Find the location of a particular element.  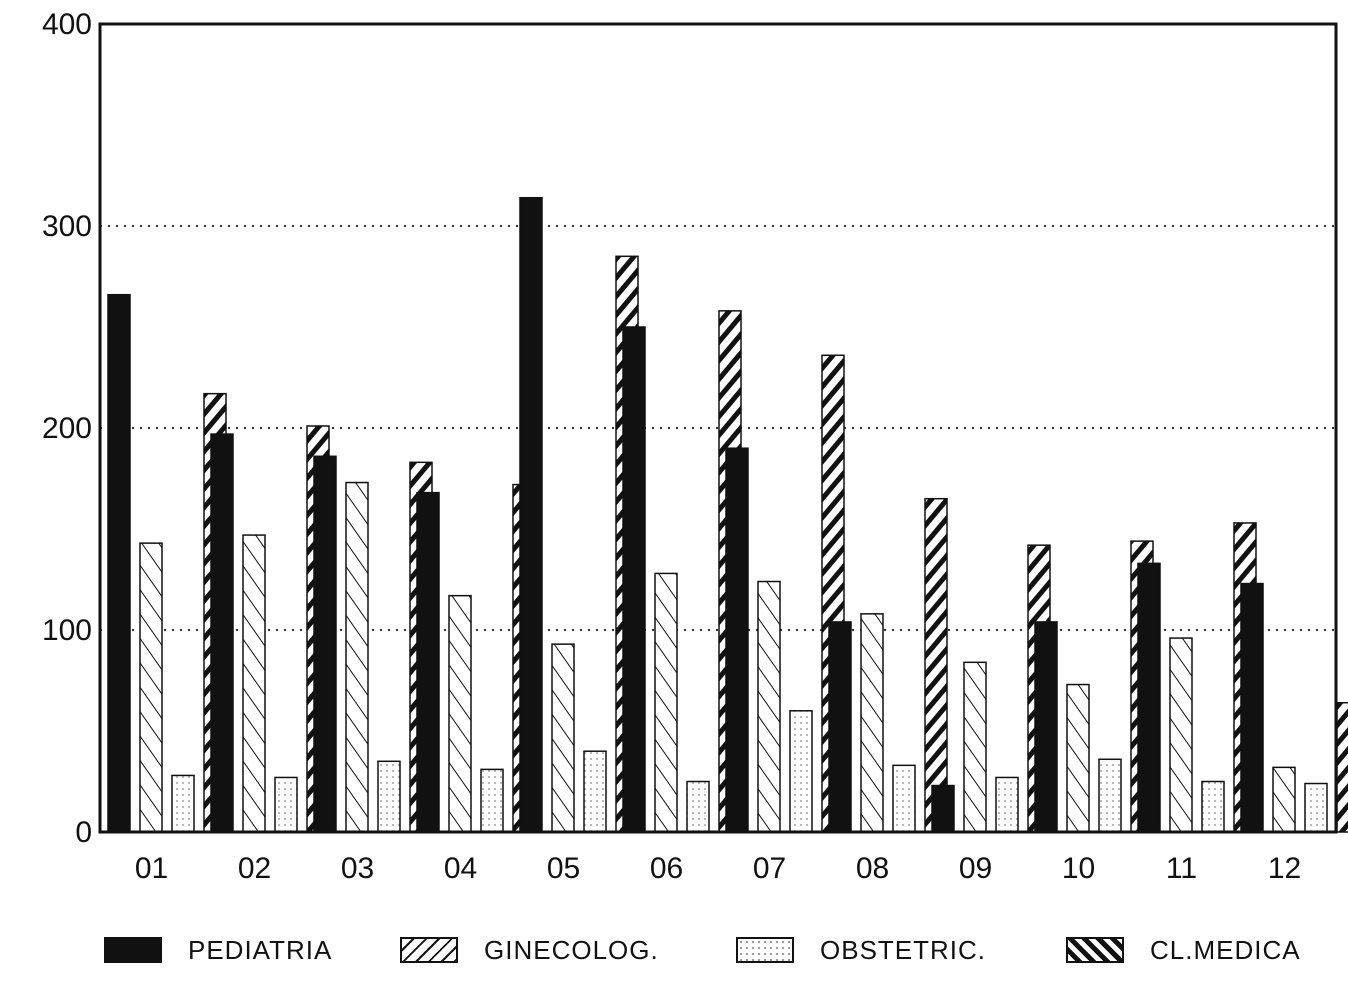

y-tick-label: 300 is located at coordinates (67, 226).